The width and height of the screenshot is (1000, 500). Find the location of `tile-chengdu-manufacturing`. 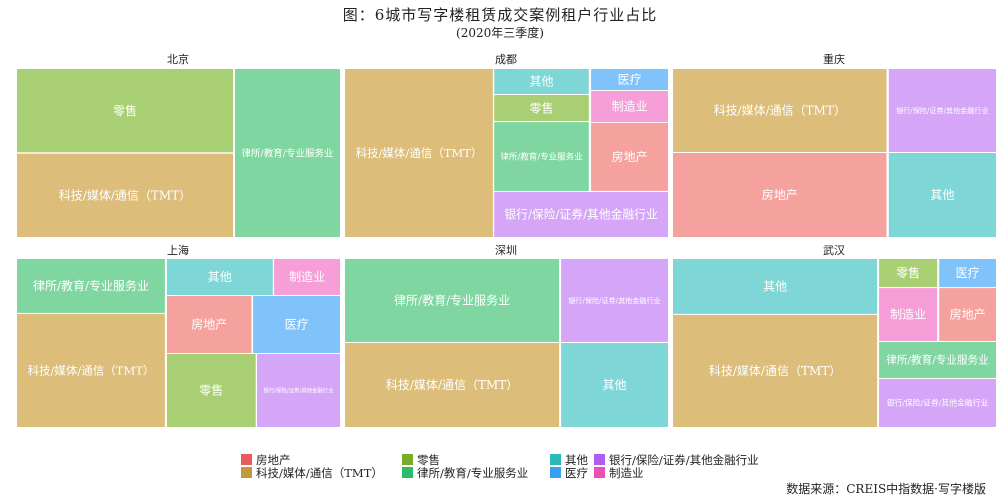

tile-chengdu-manufacturing is located at coordinates (629, 107).